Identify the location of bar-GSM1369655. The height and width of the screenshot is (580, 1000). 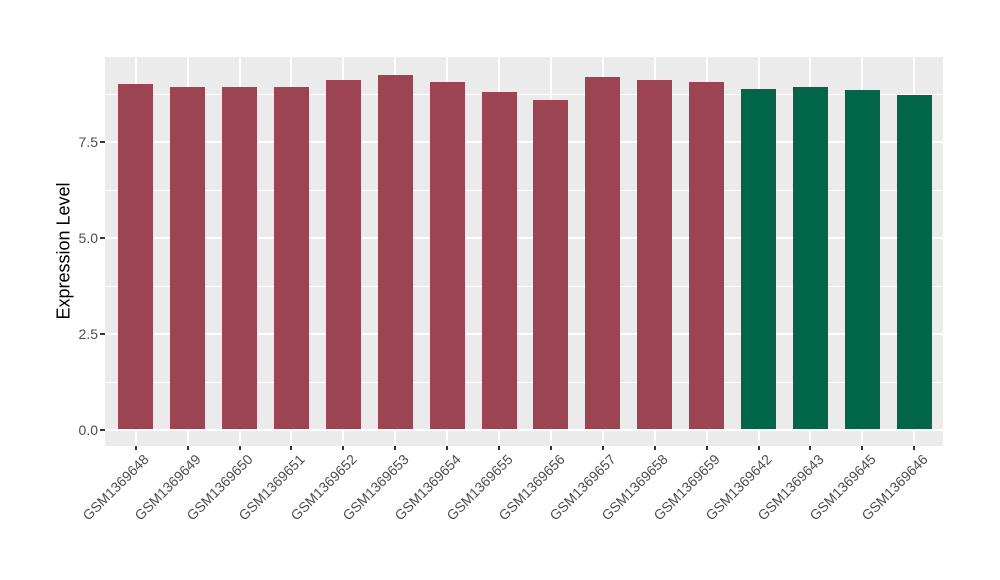
(499, 260).